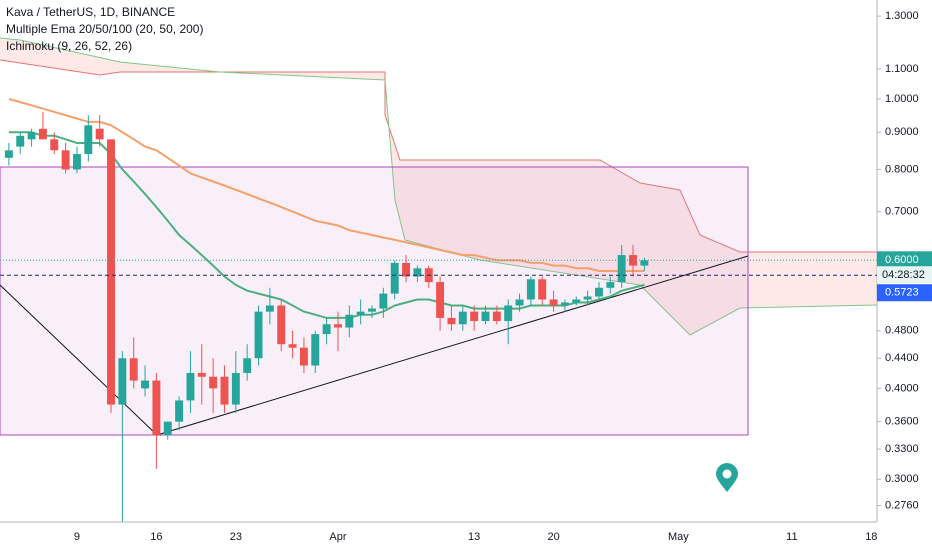 This screenshot has height=550, width=932. What do you see at coordinates (871, 537) in the screenshot?
I see `x-tick-label: 18` at bounding box center [871, 537].